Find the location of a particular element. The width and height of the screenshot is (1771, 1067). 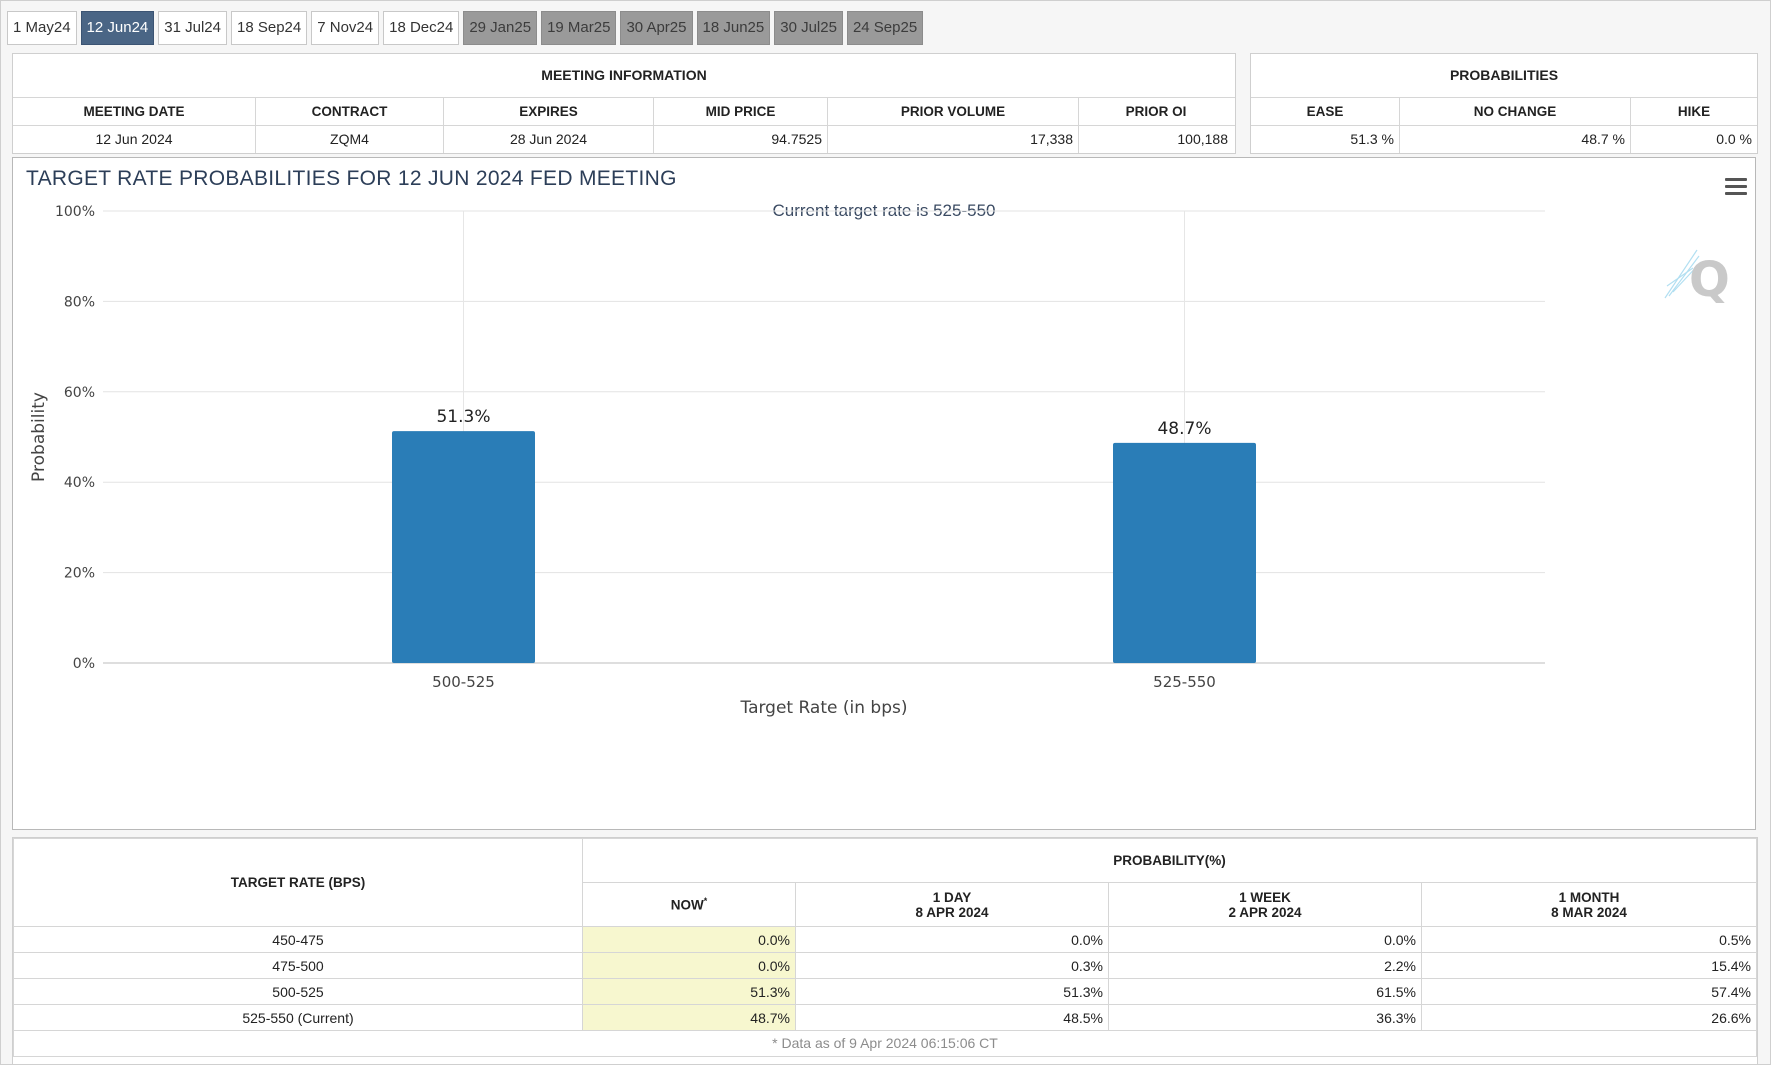

month-cell: 57.4% is located at coordinates (1589, 991).